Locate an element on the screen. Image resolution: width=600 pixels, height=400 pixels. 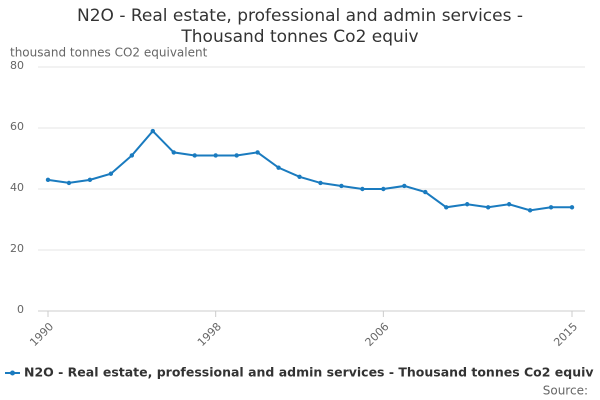
y-tick-label: 20 is located at coordinates (17, 248).